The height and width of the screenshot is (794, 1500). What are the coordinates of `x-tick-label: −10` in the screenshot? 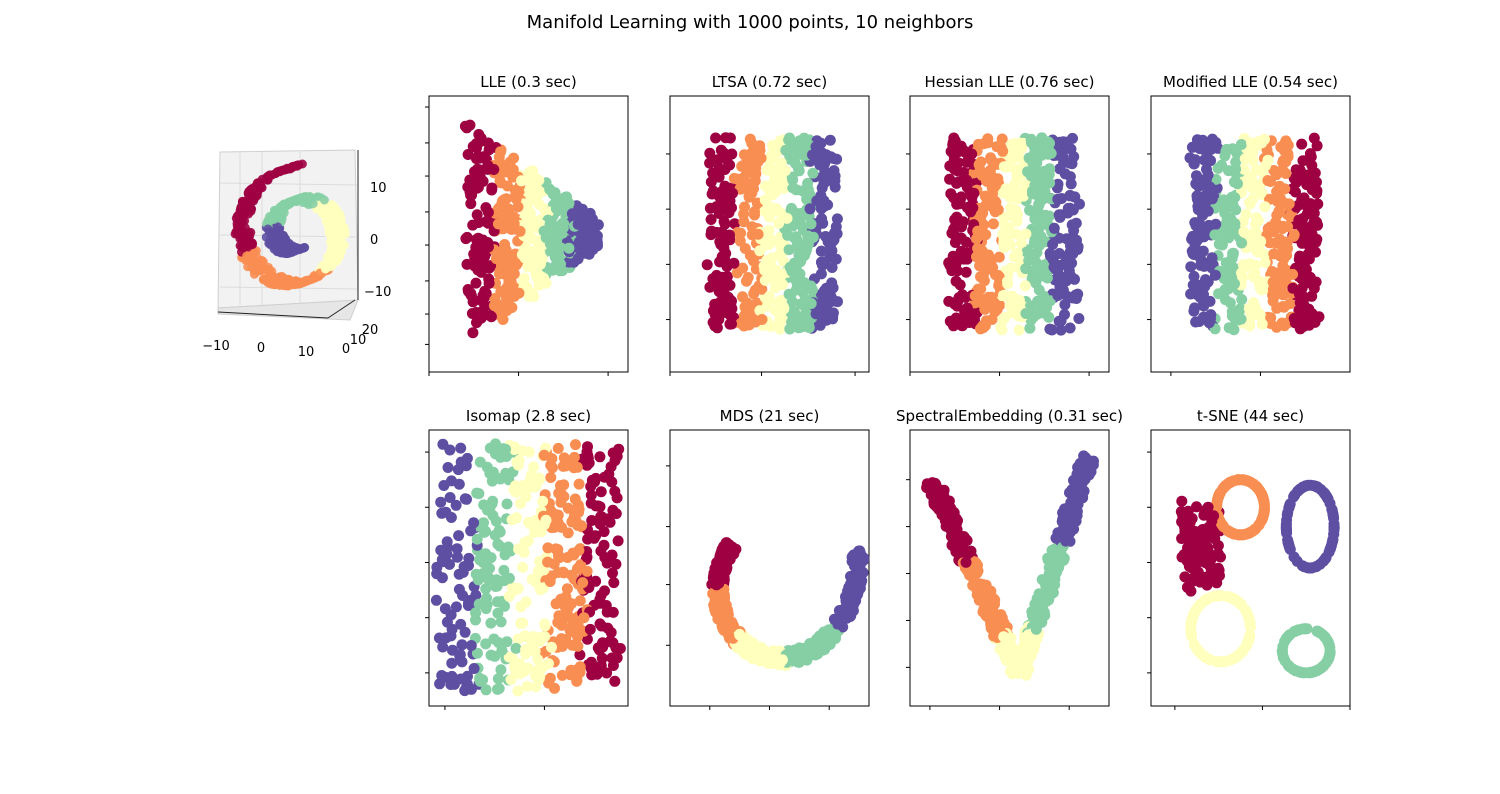 It's located at (215, 346).